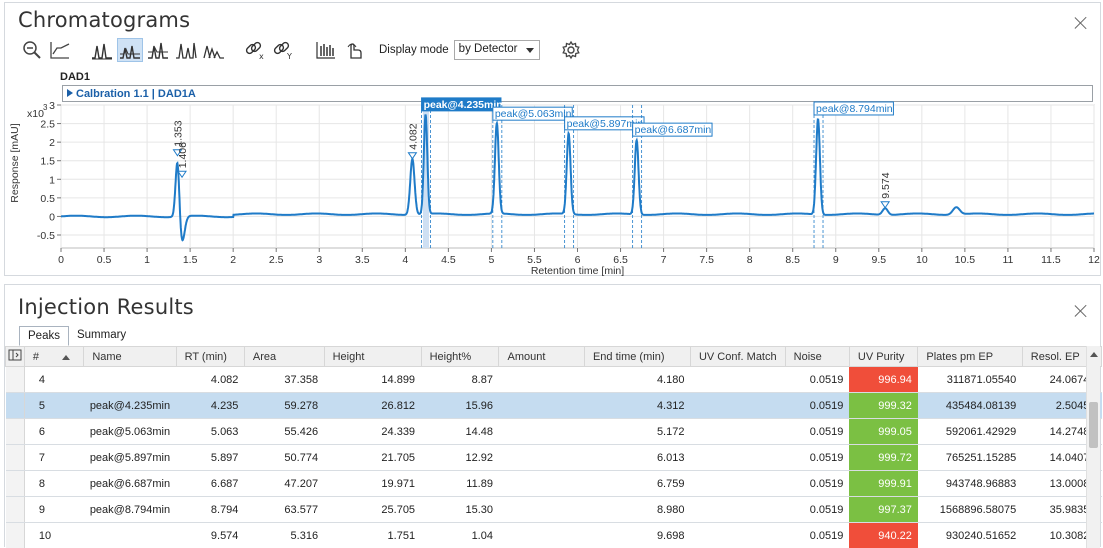 This screenshot has width=1103, height=548. What do you see at coordinates (130, 357) in the screenshot?
I see `col-name: Name` at bounding box center [130, 357].